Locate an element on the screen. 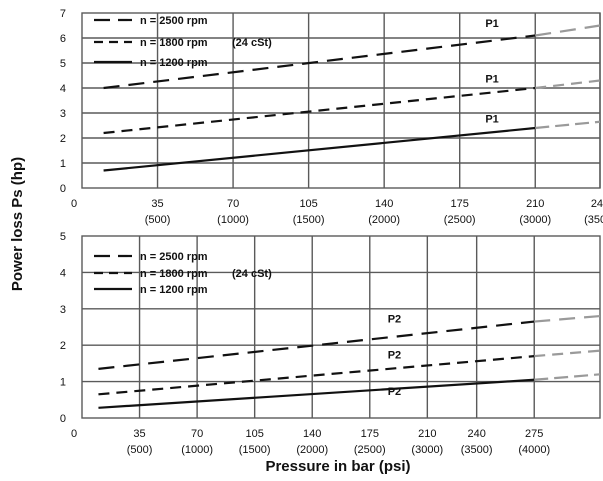 This screenshot has height=481, width=603. x-tick-psi-label: (4000) is located at coordinates (534, 450).